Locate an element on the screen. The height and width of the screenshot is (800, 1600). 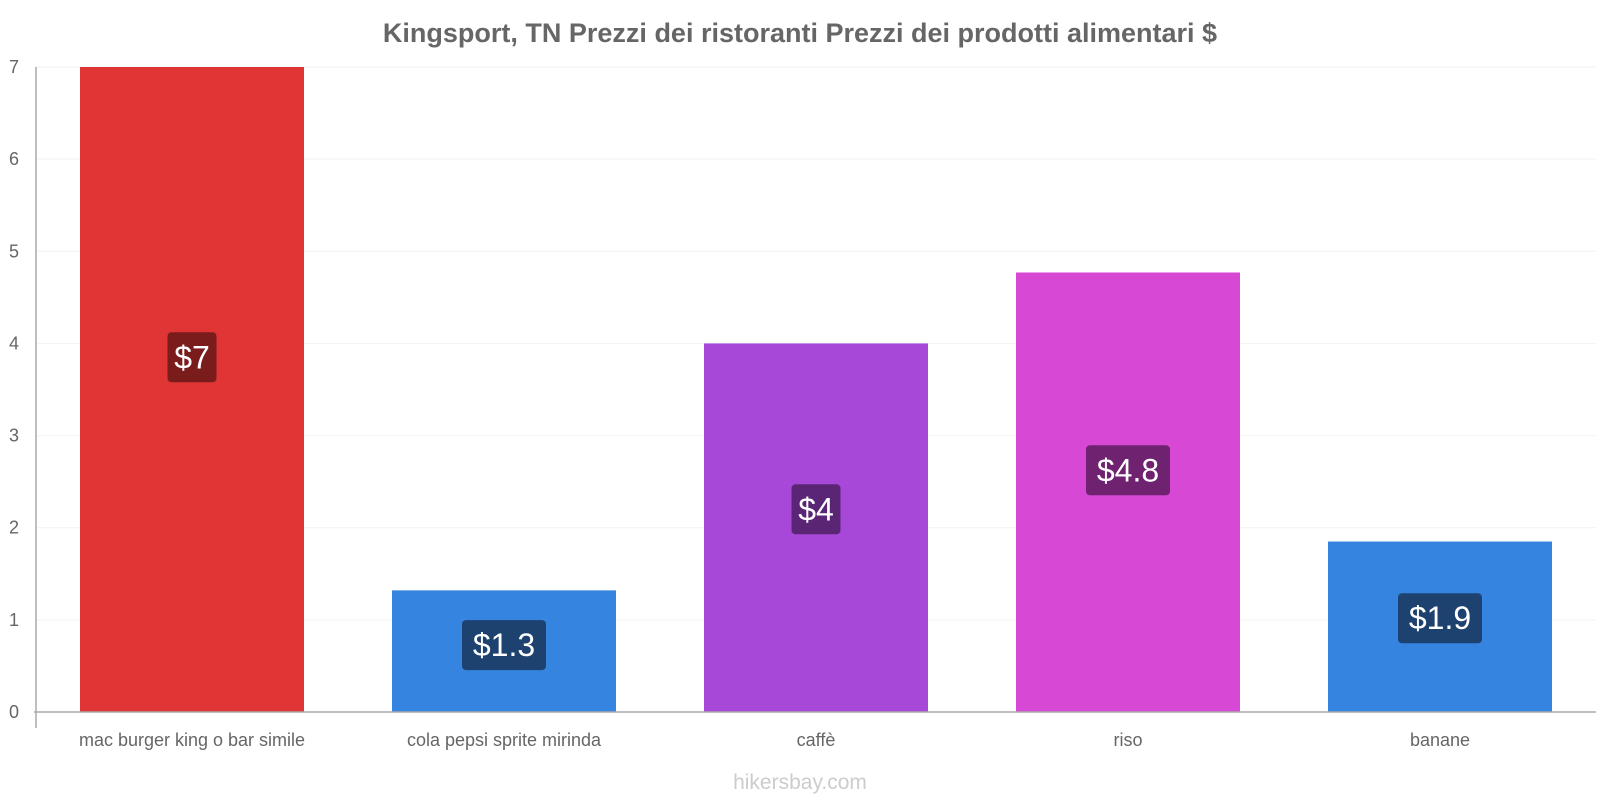
value-label: $4.8 is located at coordinates (1128, 470).